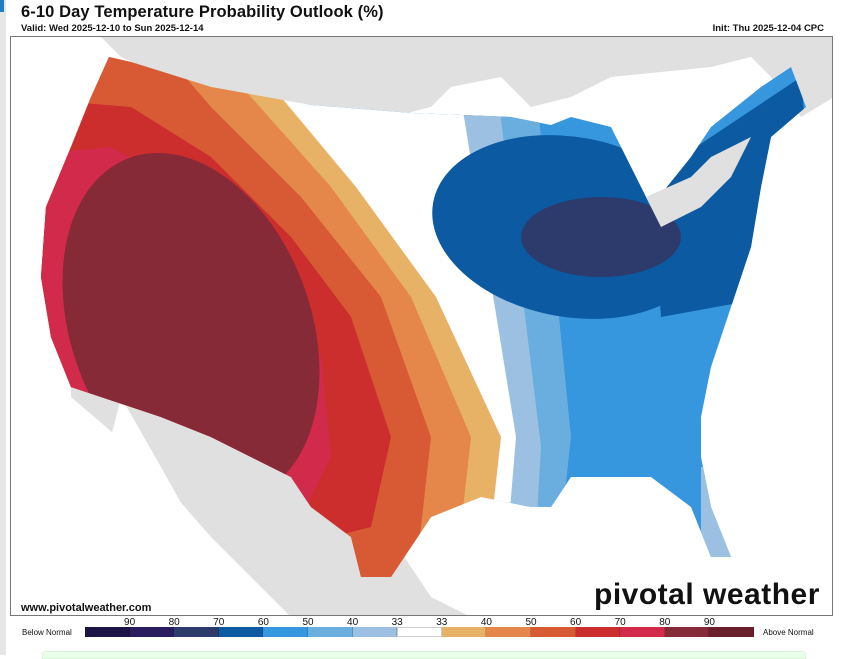  Describe the element at coordinates (424, 655) in the screenshot. I see `bottom-banner` at that location.